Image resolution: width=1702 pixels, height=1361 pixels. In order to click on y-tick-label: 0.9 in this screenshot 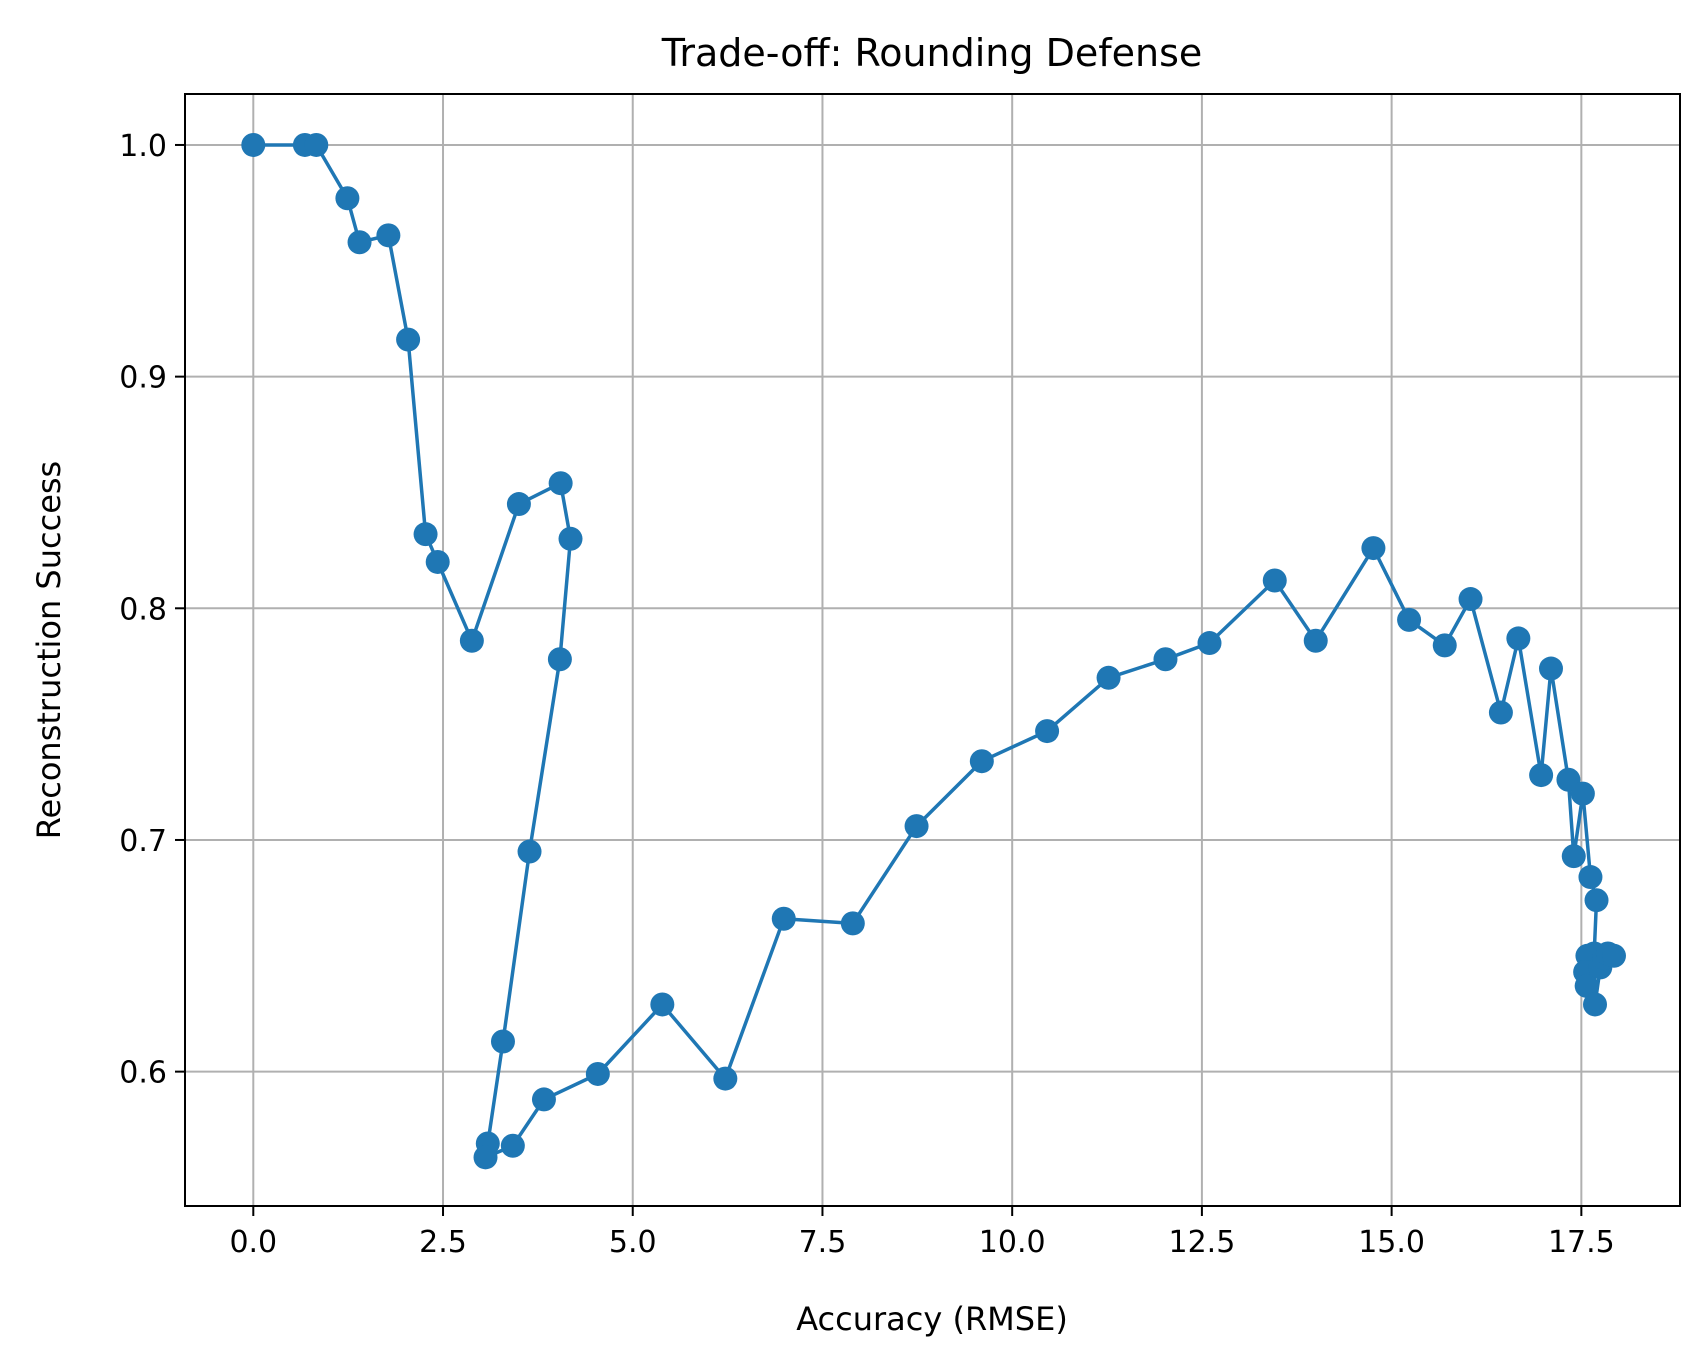, I will do `click(143, 378)`.